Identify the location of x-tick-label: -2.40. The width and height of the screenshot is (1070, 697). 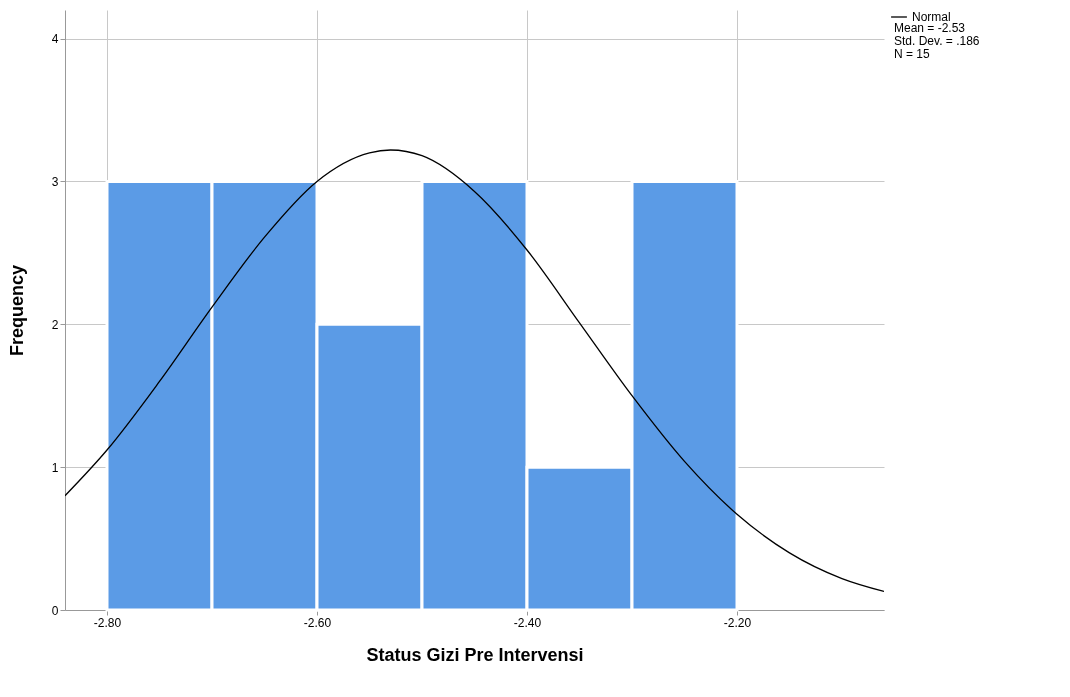
(527, 622).